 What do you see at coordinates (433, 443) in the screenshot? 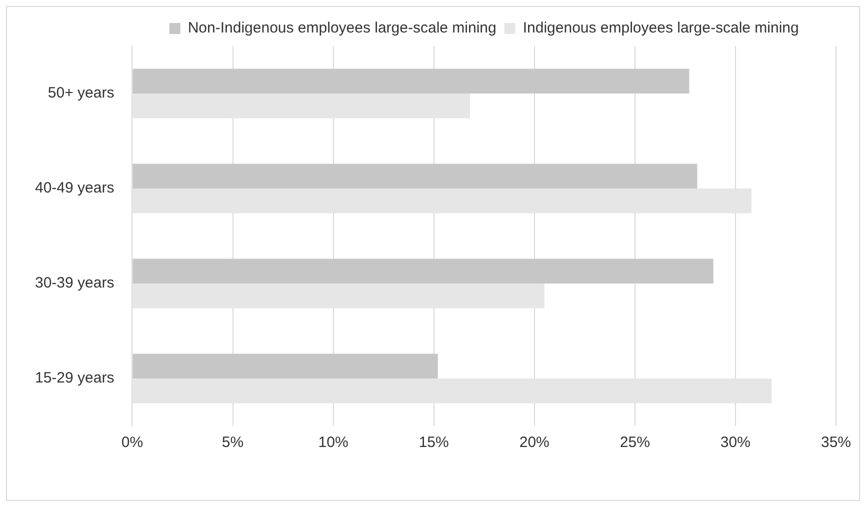
I see `x-tick-label: 15%` at bounding box center [433, 443].